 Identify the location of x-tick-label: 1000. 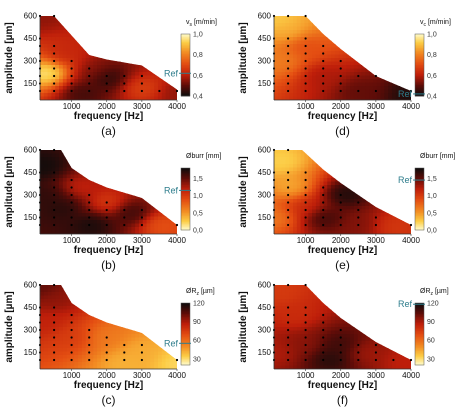
(306, 106).